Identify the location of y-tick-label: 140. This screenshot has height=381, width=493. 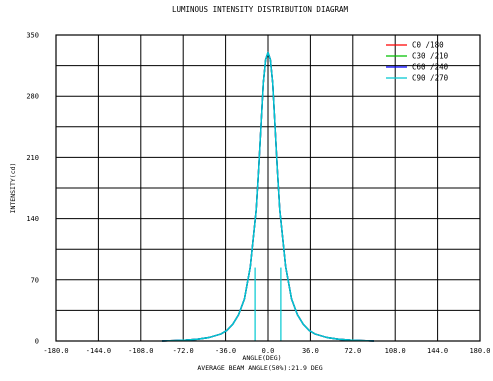
(32, 219).